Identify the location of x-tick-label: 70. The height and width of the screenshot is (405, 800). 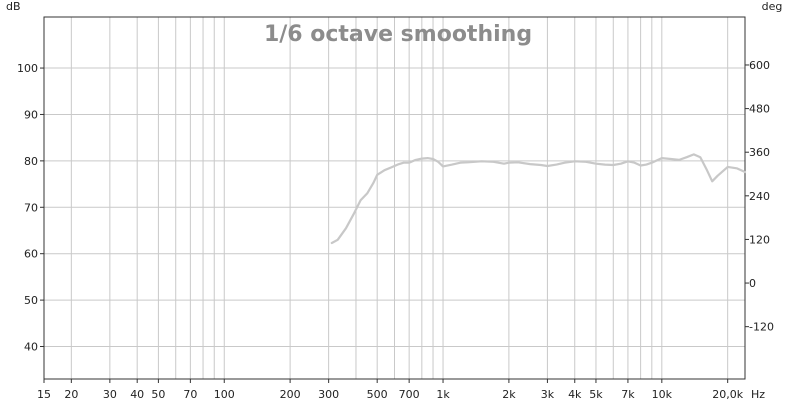
(190, 394).